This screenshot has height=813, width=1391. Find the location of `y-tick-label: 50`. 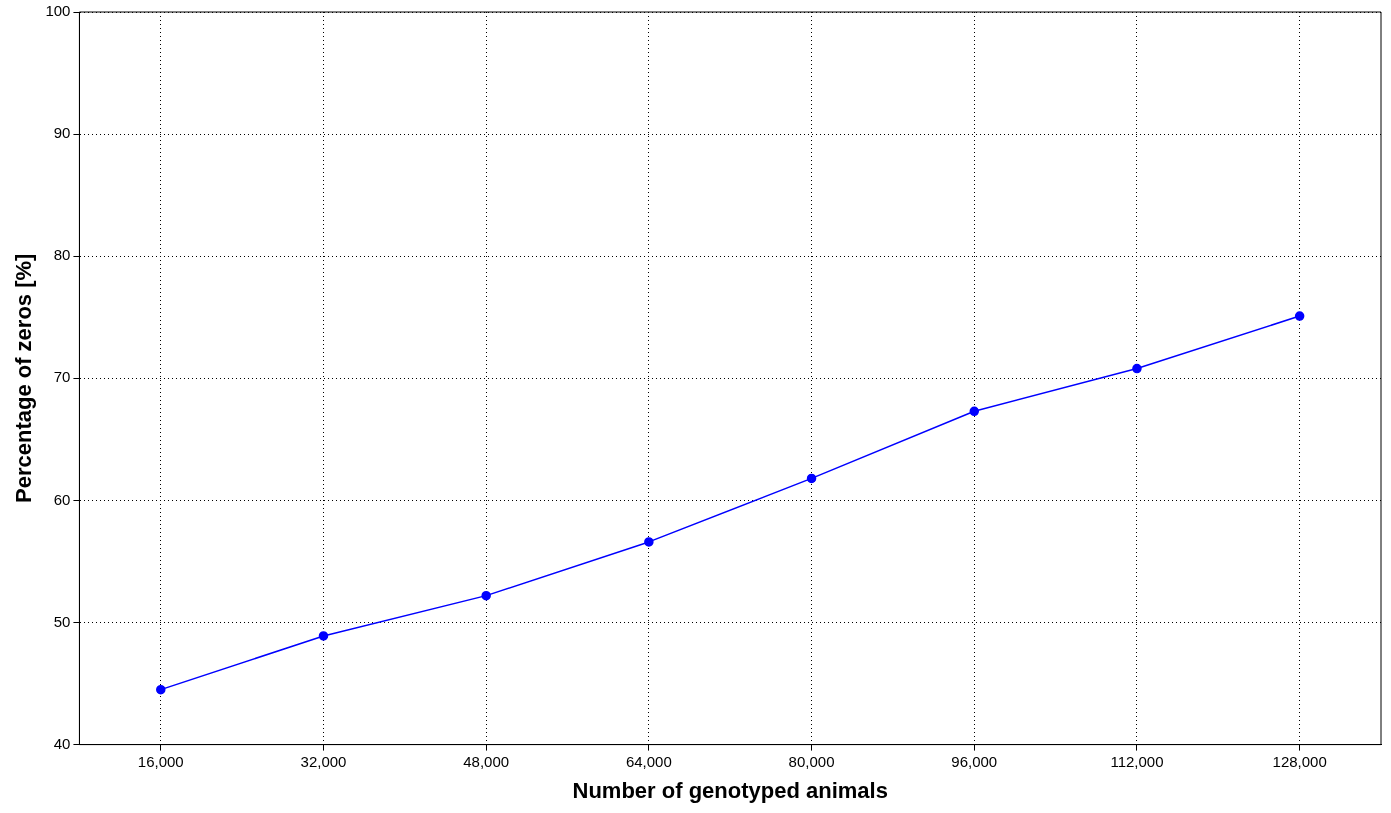

y-tick-label: 50 is located at coordinates (62, 621).